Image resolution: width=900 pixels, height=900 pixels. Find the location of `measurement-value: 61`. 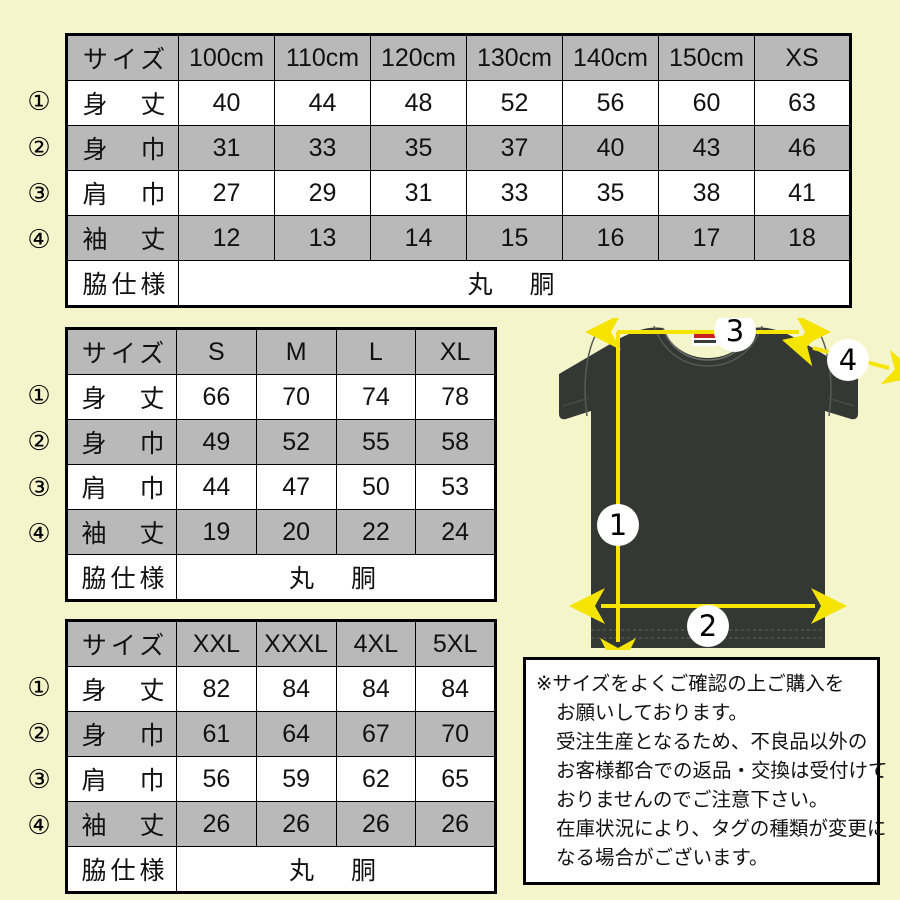

measurement-value: 61 is located at coordinates (216, 734).